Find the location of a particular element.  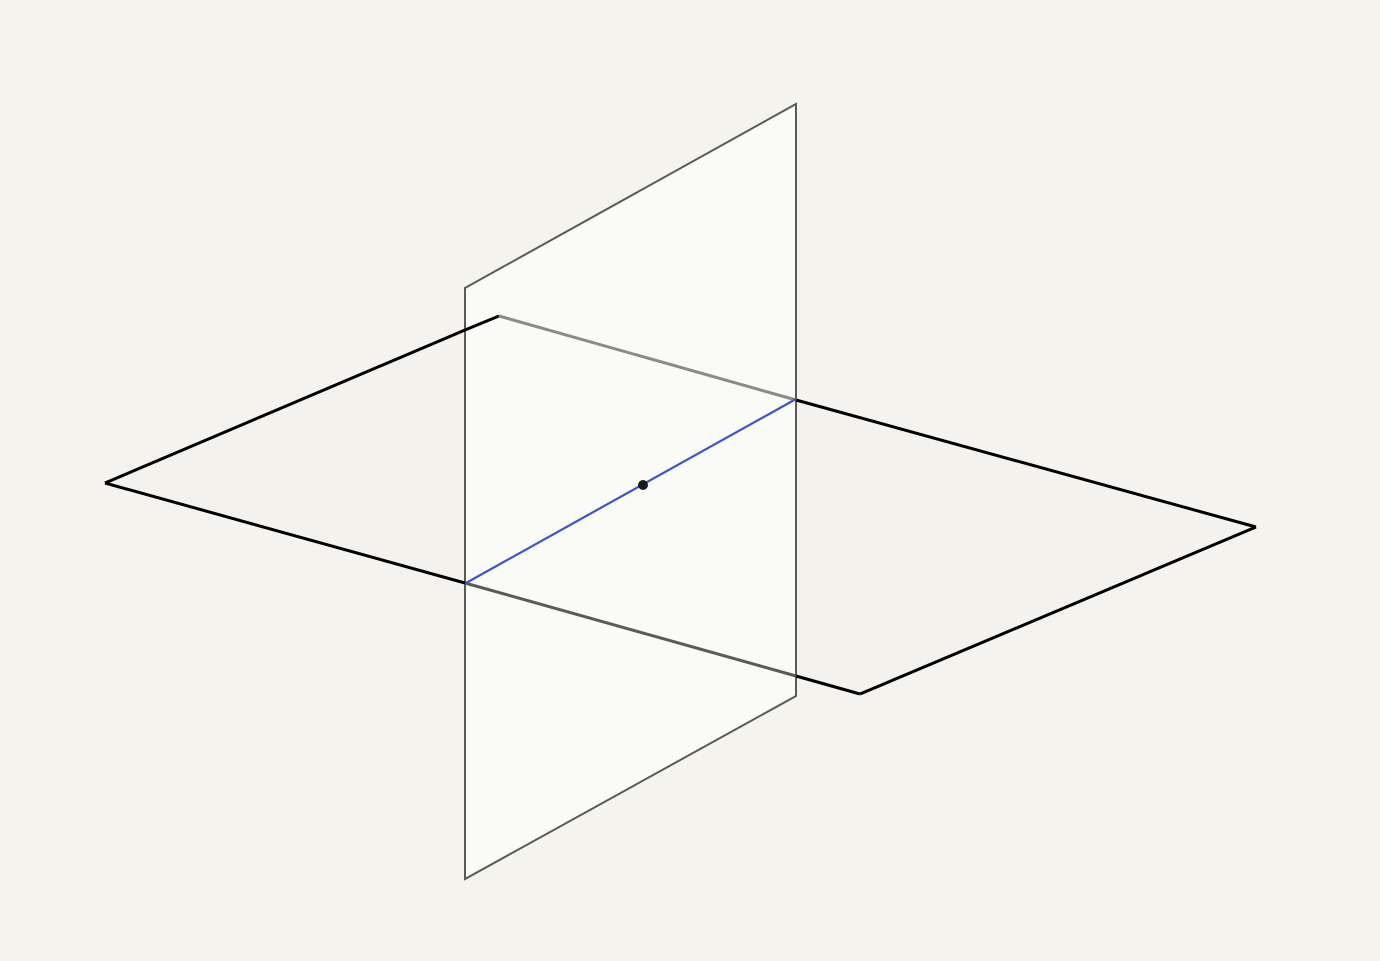

horizontal-plane-edge-left-back is located at coordinates (285, 406).